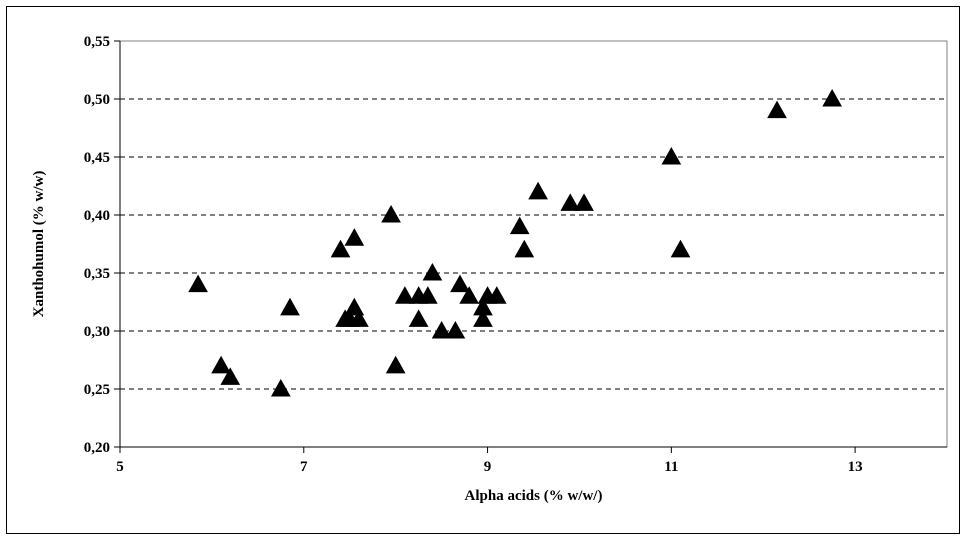 Image resolution: width=968 pixels, height=542 pixels. Describe the element at coordinates (39, 244) in the screenshot. I see `y-axis-title: Xanthohumol (% w/w)` at that location.